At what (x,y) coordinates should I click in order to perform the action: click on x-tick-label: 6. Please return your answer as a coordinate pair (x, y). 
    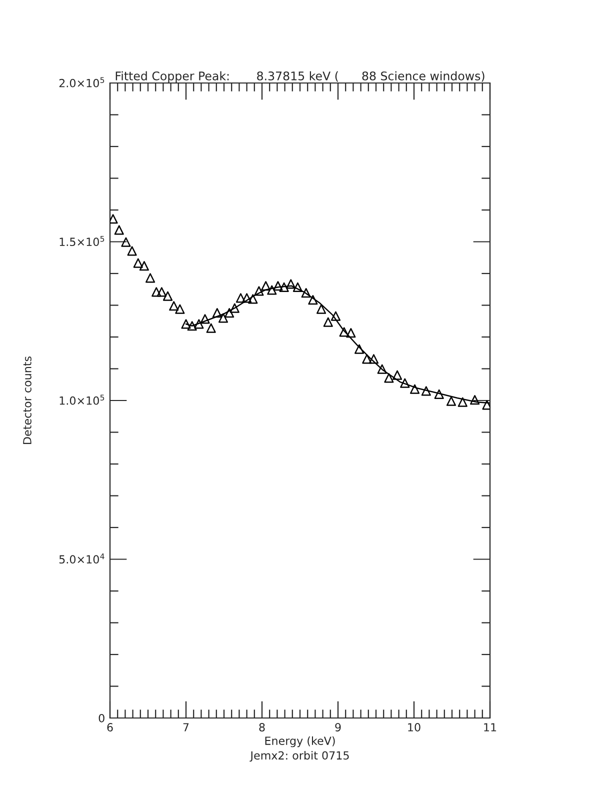
    Looking at the image, I should click on (110, 727).